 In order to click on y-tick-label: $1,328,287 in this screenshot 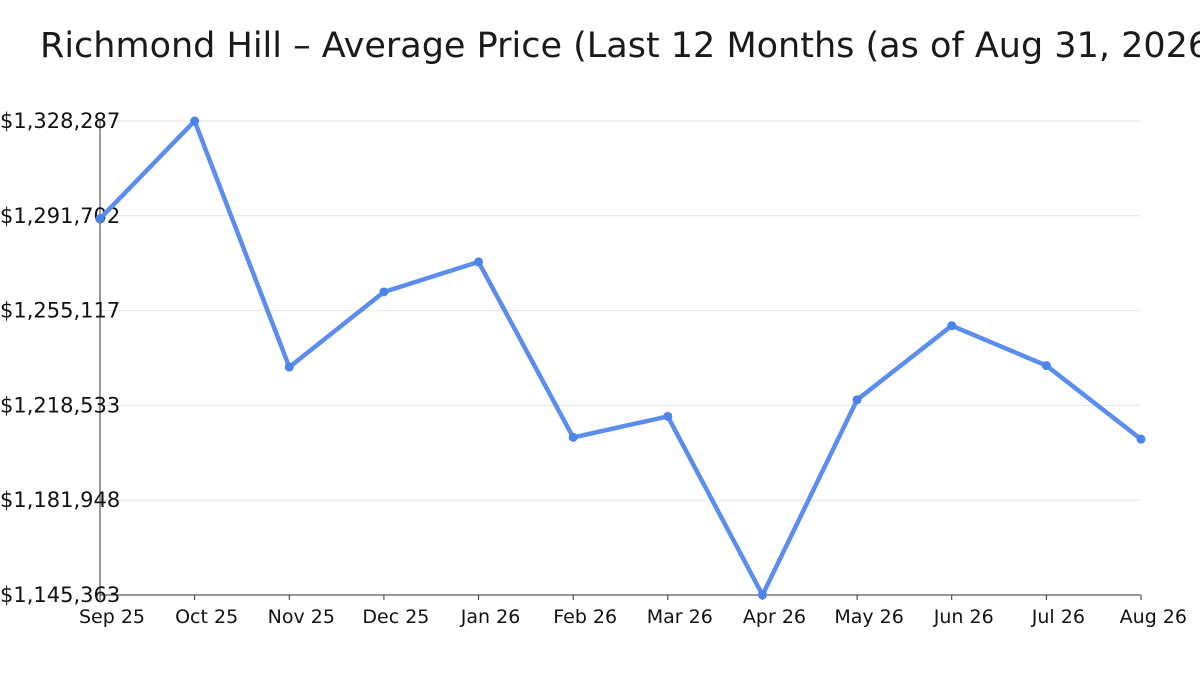, I will do `click(60, 121)`.